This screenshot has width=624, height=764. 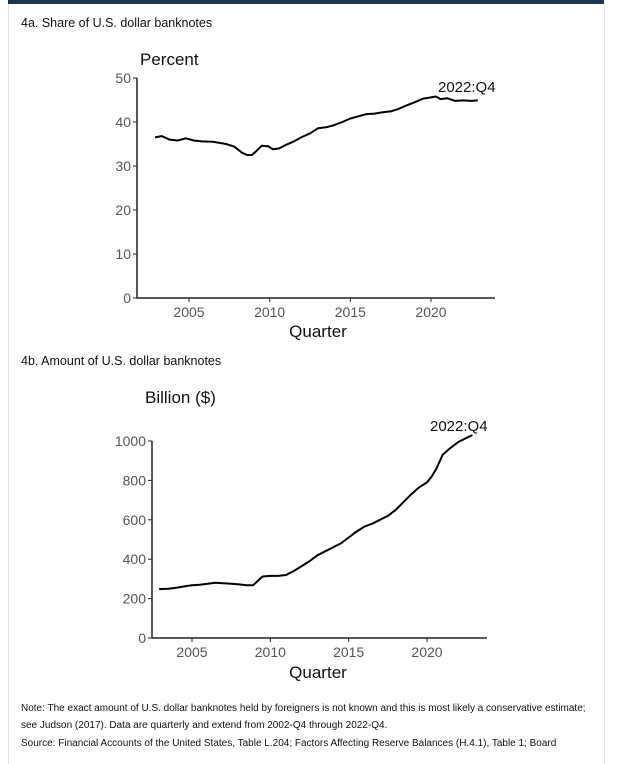 I want to click on y-tick-label: 30, so click(x=123, y=166).